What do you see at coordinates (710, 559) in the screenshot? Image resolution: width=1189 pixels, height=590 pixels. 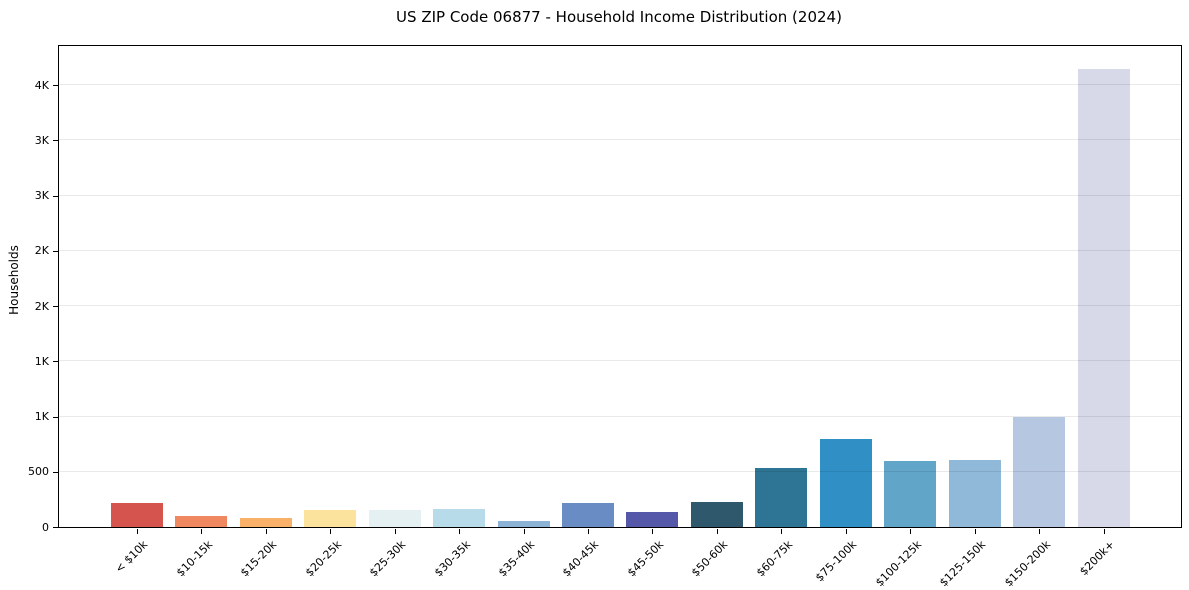 I see `x-tick-label: $50-60k` at bounding box center [710, 559].